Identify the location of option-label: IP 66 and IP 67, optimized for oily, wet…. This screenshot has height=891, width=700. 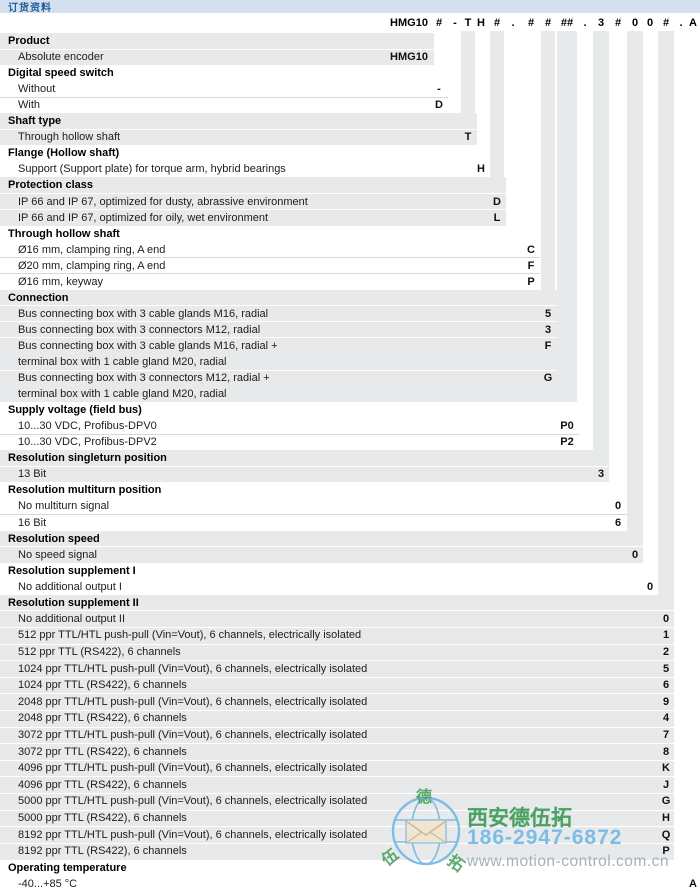
(143, 217).